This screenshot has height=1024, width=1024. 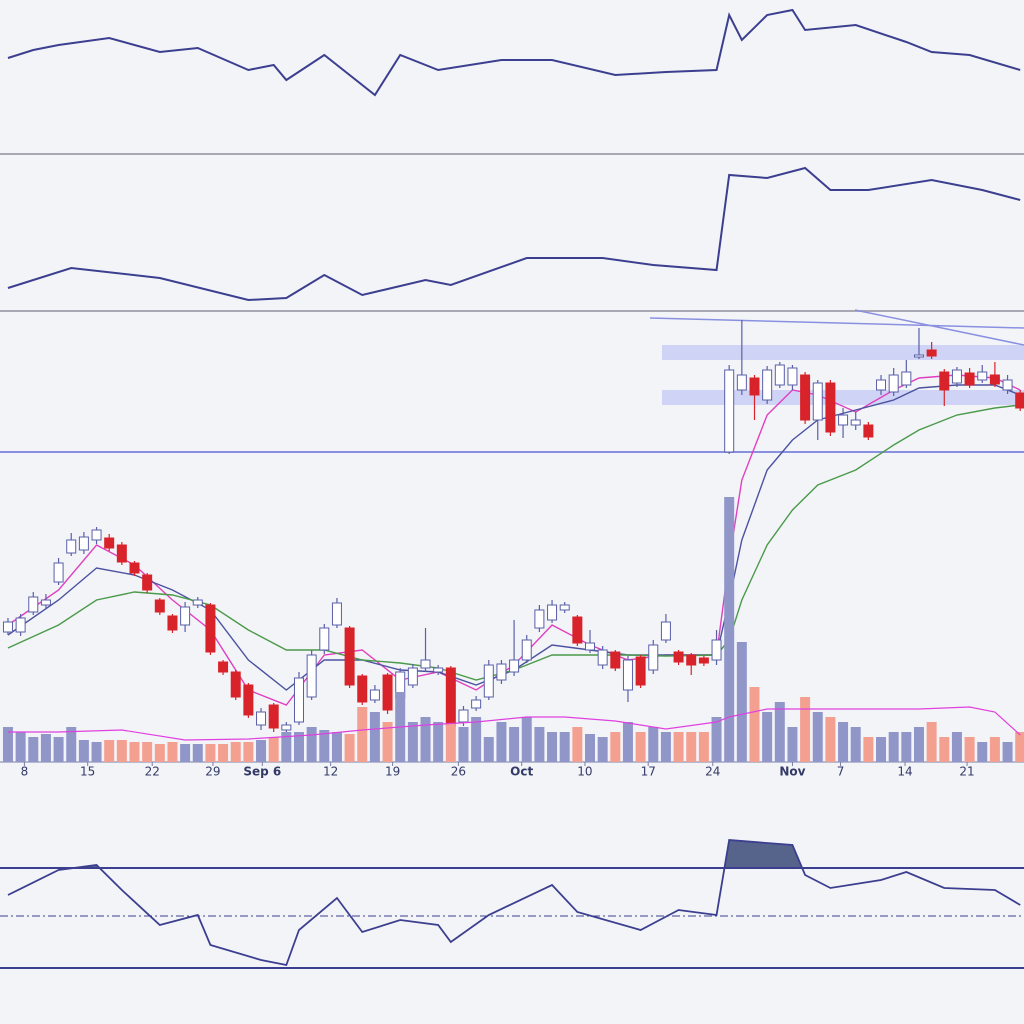 I want to click on resistance-band, so click(x=843, y=352).